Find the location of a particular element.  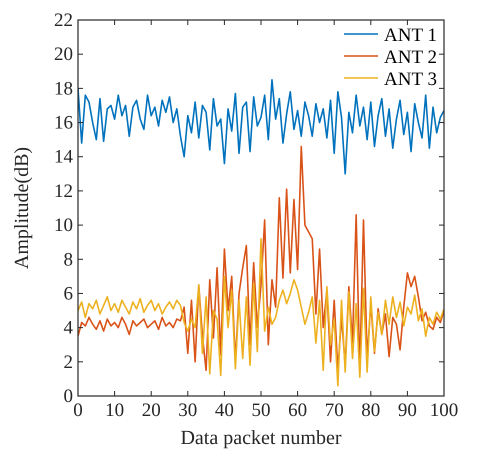

x-axis-title: Data packet number is located at coordinates (261, 438).